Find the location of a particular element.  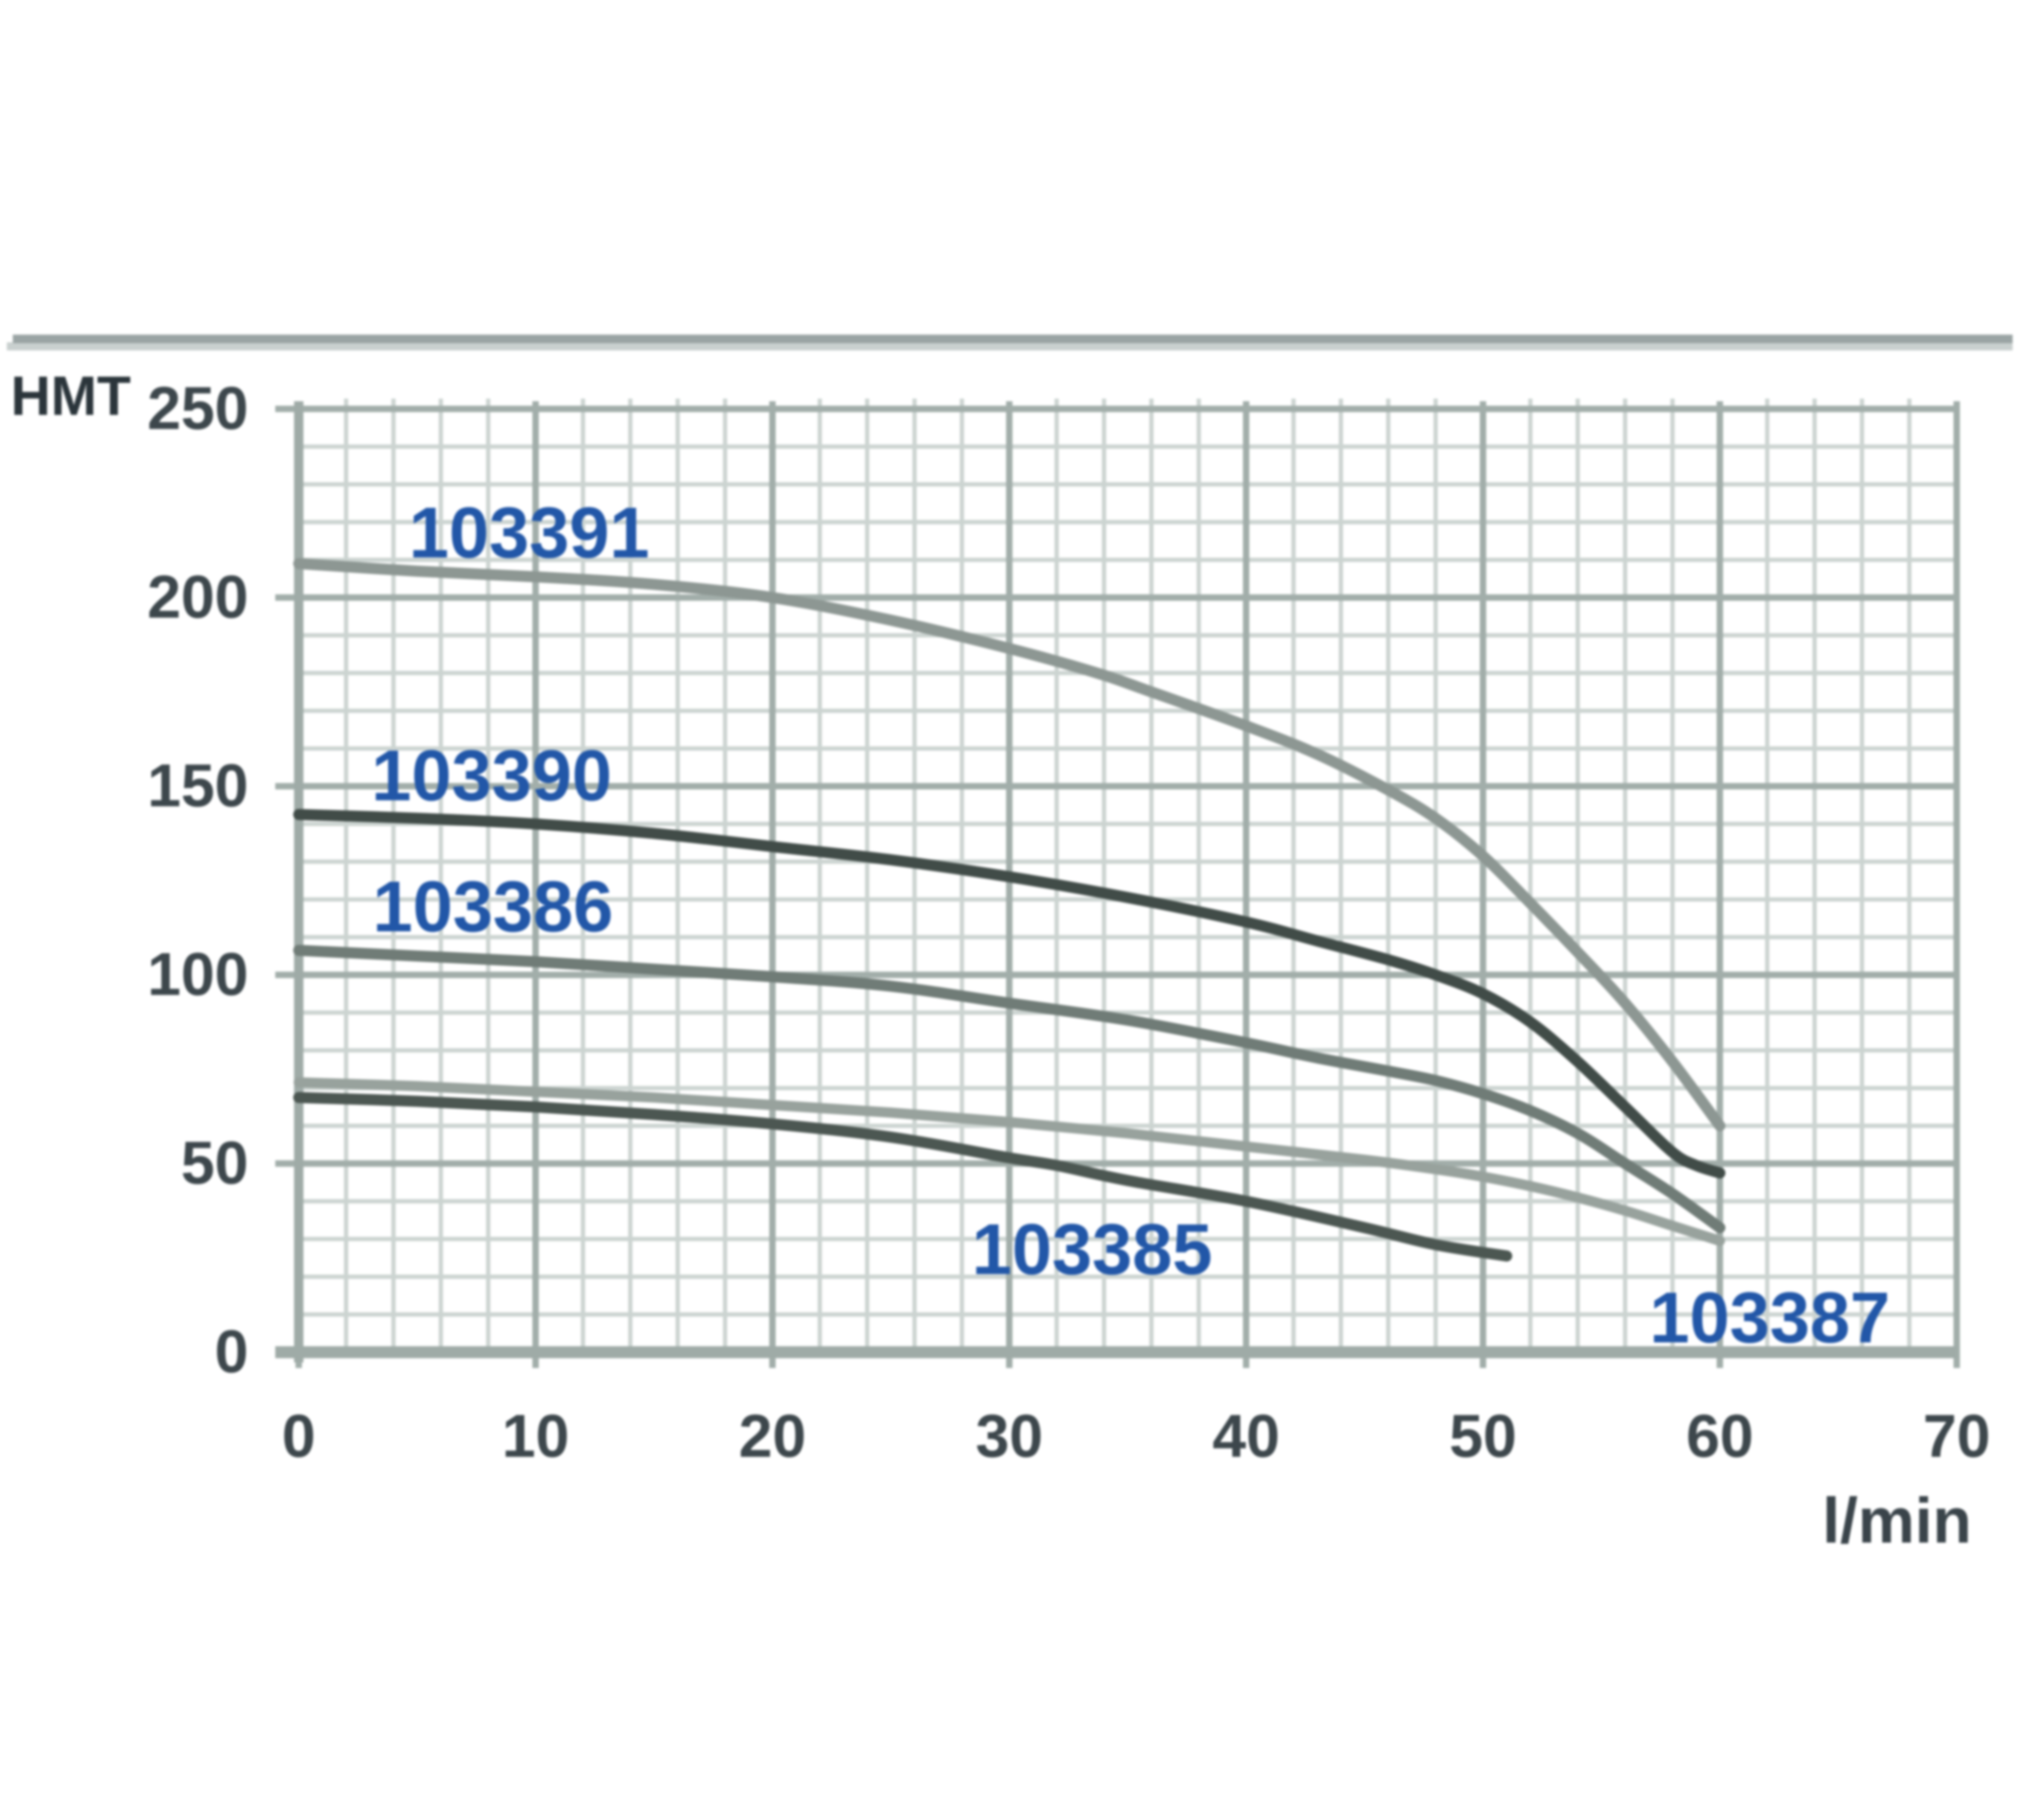

svg-text: 103385 is located at coordinates (1092, 1249).